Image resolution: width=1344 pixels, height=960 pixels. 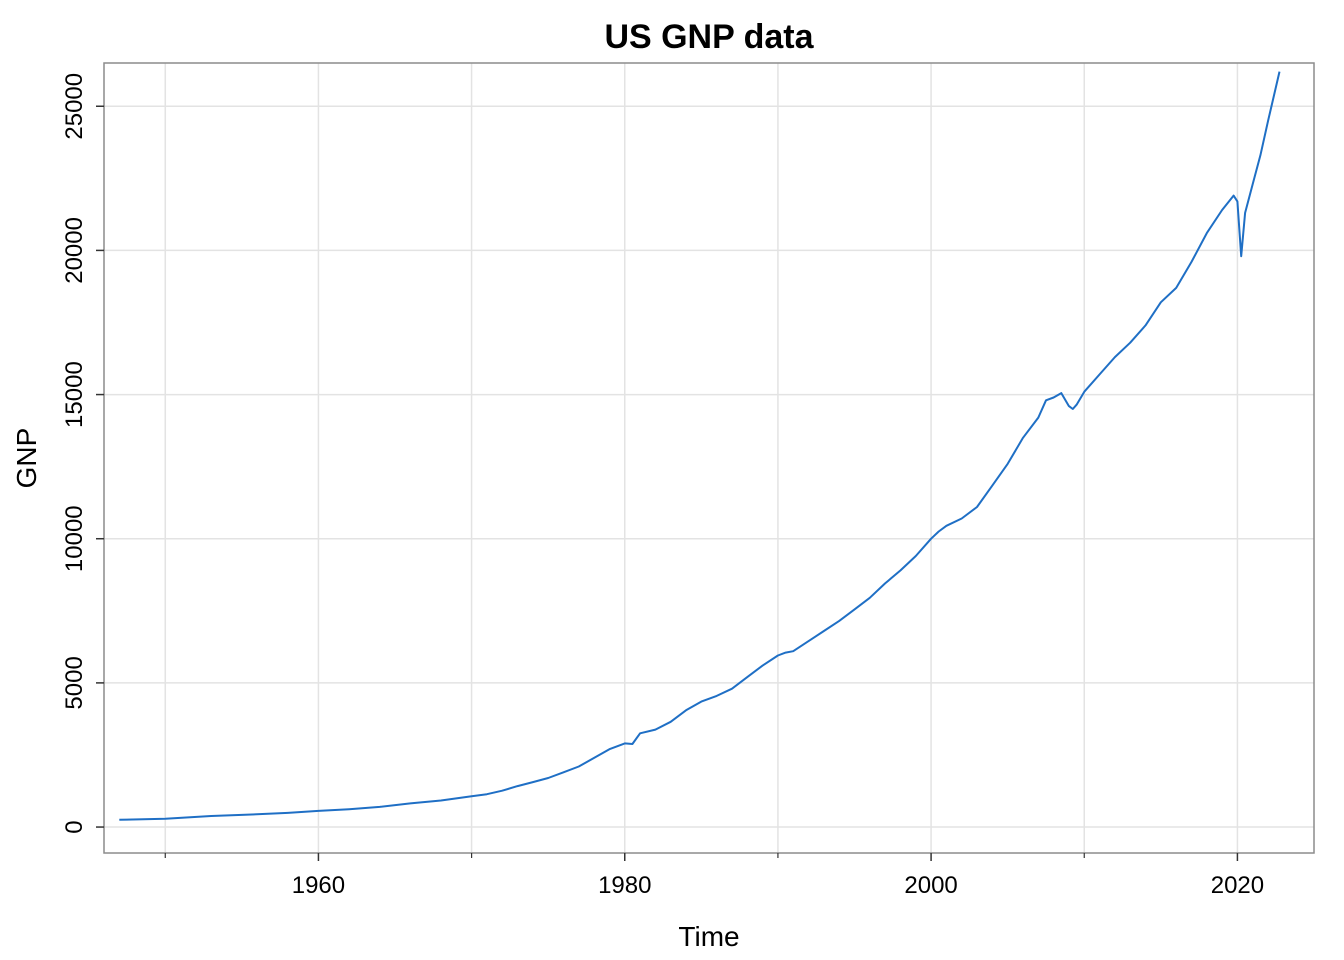 What do you see at coordinates (74, 250) in the screenshot?
I see `y-tick-label: 20000` at bounding box center [74, 250].